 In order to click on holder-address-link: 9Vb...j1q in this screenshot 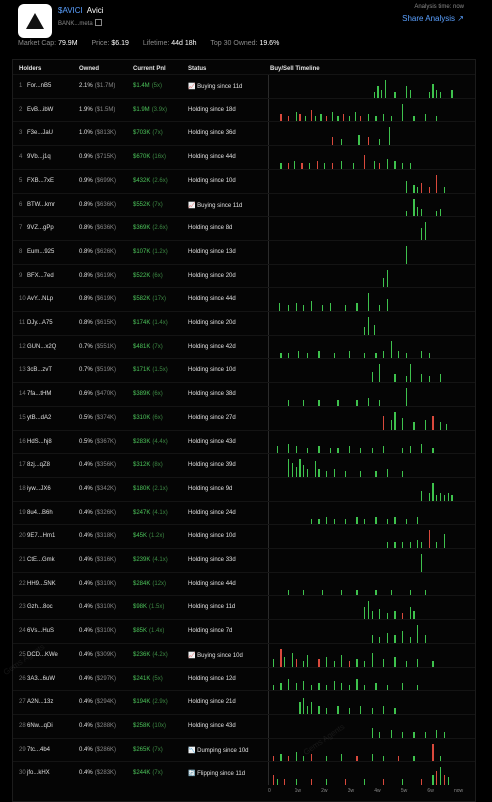, I will do `click(39, 157)`.